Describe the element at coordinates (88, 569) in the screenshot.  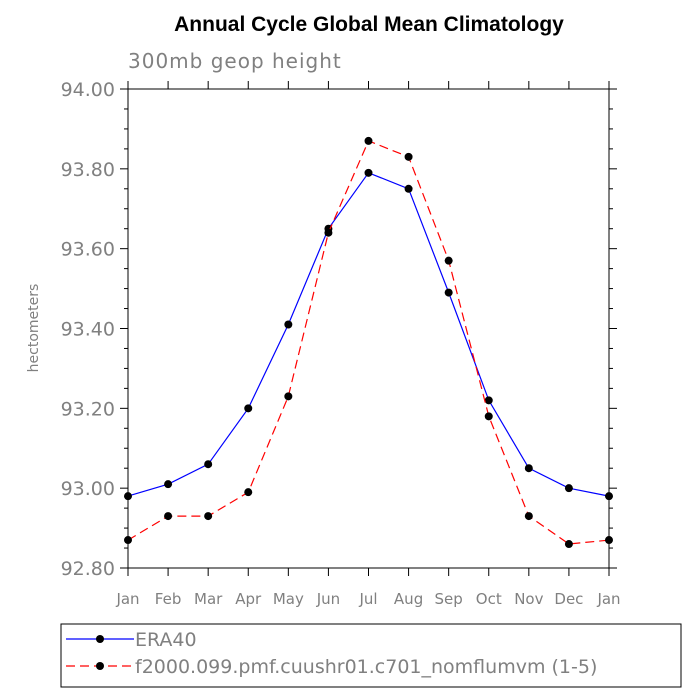
I see `y-tick-label: 92.80` at that location.